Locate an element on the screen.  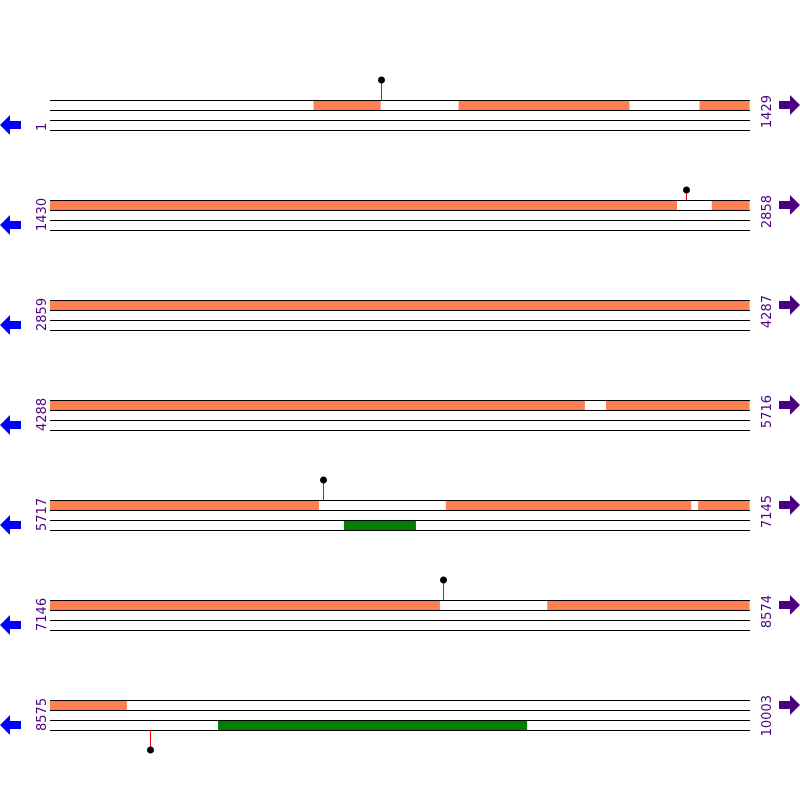
start-label: 5717 is located at coordinates (42, 514).